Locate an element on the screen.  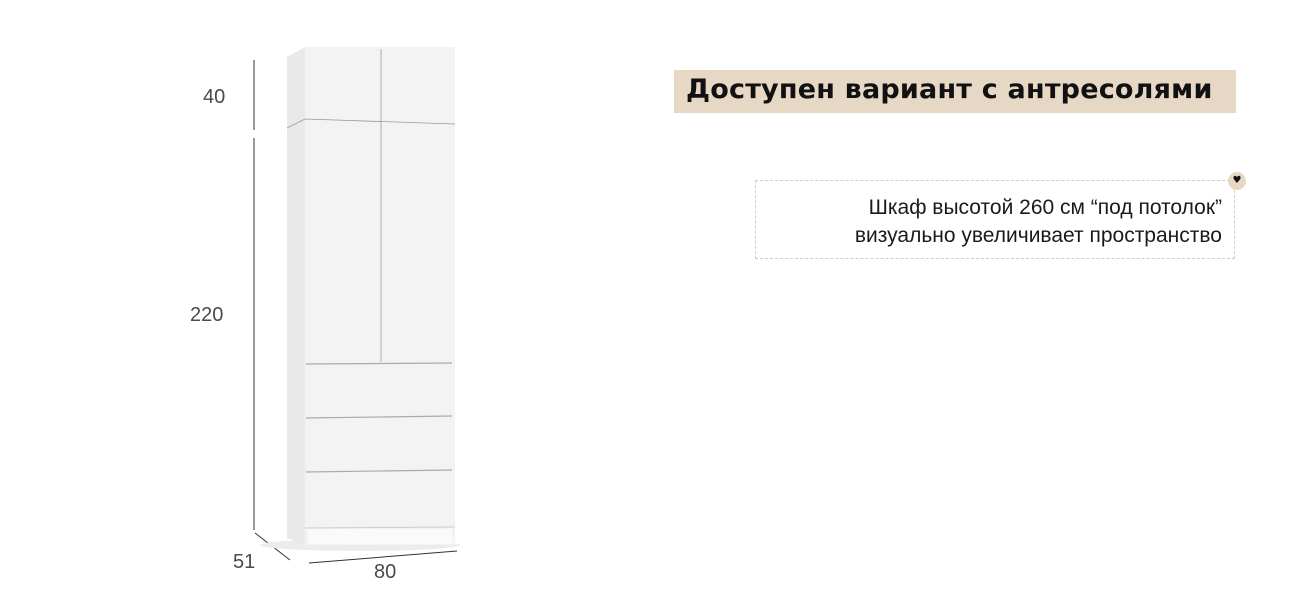
wardrobe-front is located at coordinates (380, 296).